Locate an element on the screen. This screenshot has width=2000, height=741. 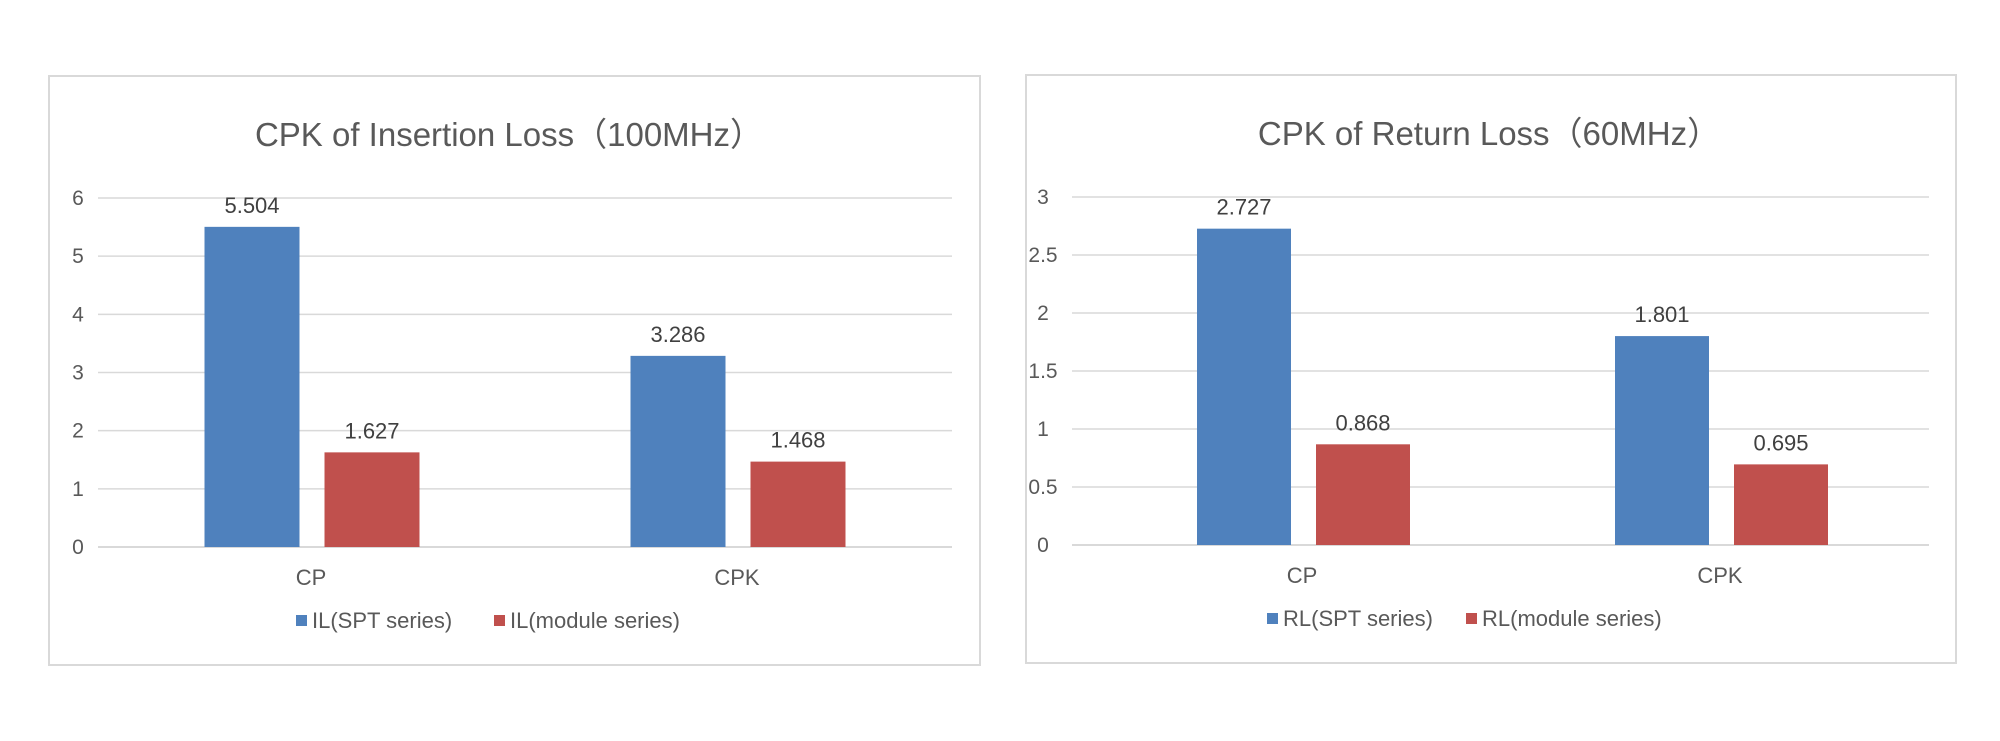
chart-title: CPK of Return Loss（60MHz） is located at coordinates (1489, 133).